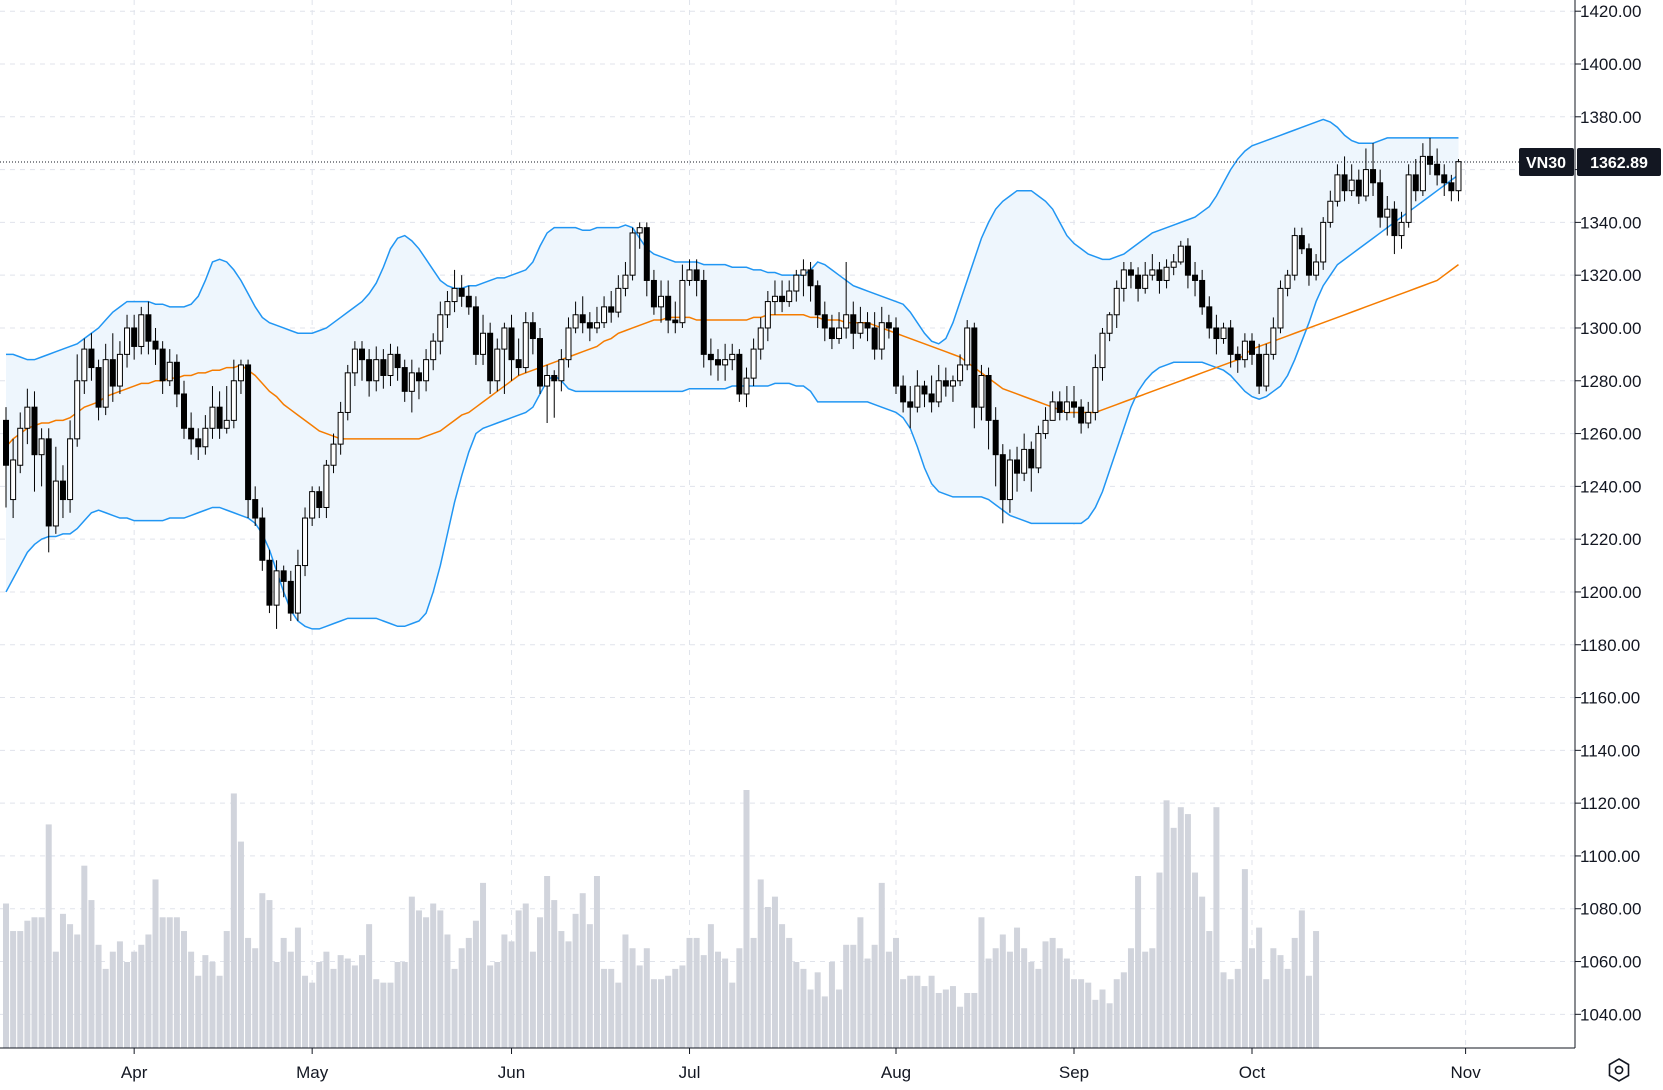  What do you see at coordinates (1610, 434) in the screenshot?
I see `price-tick-label: 1260.00` at bounding box center [1610, 434].